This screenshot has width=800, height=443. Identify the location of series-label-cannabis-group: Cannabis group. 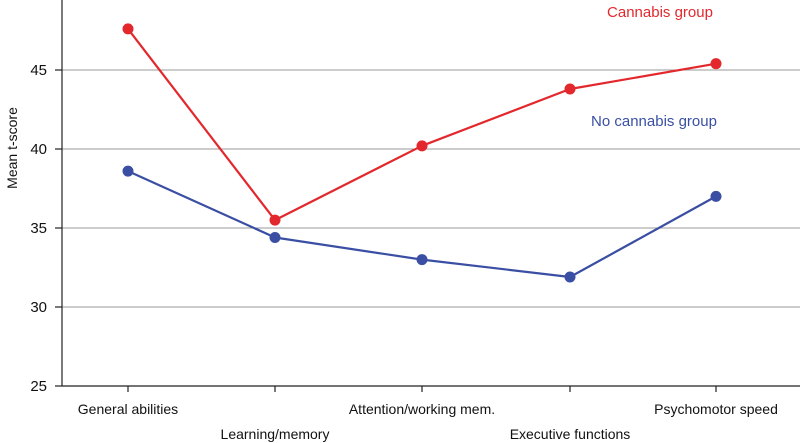
(660, 12).